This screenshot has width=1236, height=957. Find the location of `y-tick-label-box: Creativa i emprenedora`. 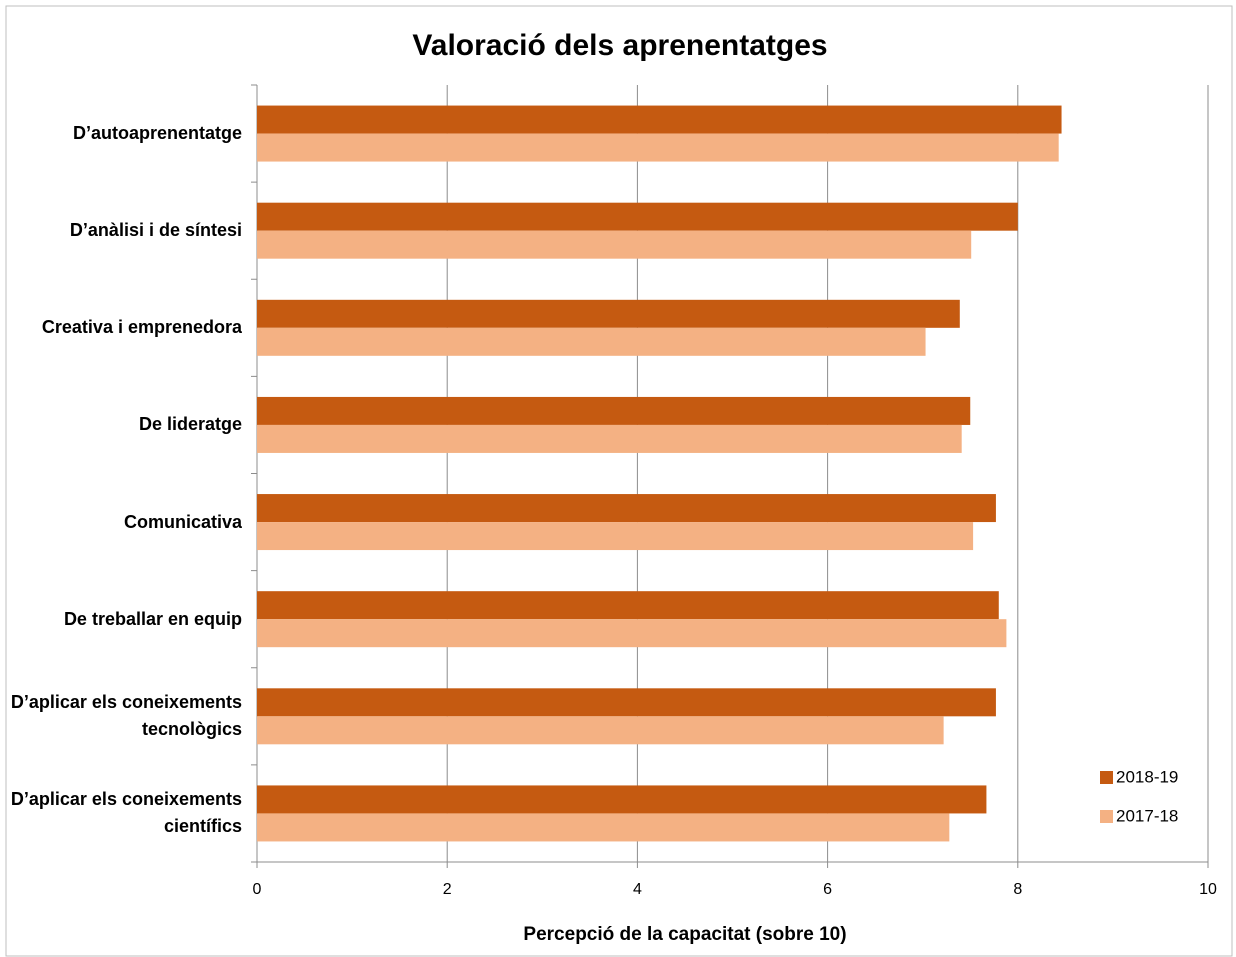

y-tick-label-box: Creativa i emprenedora is located at coordinates (141, 327).